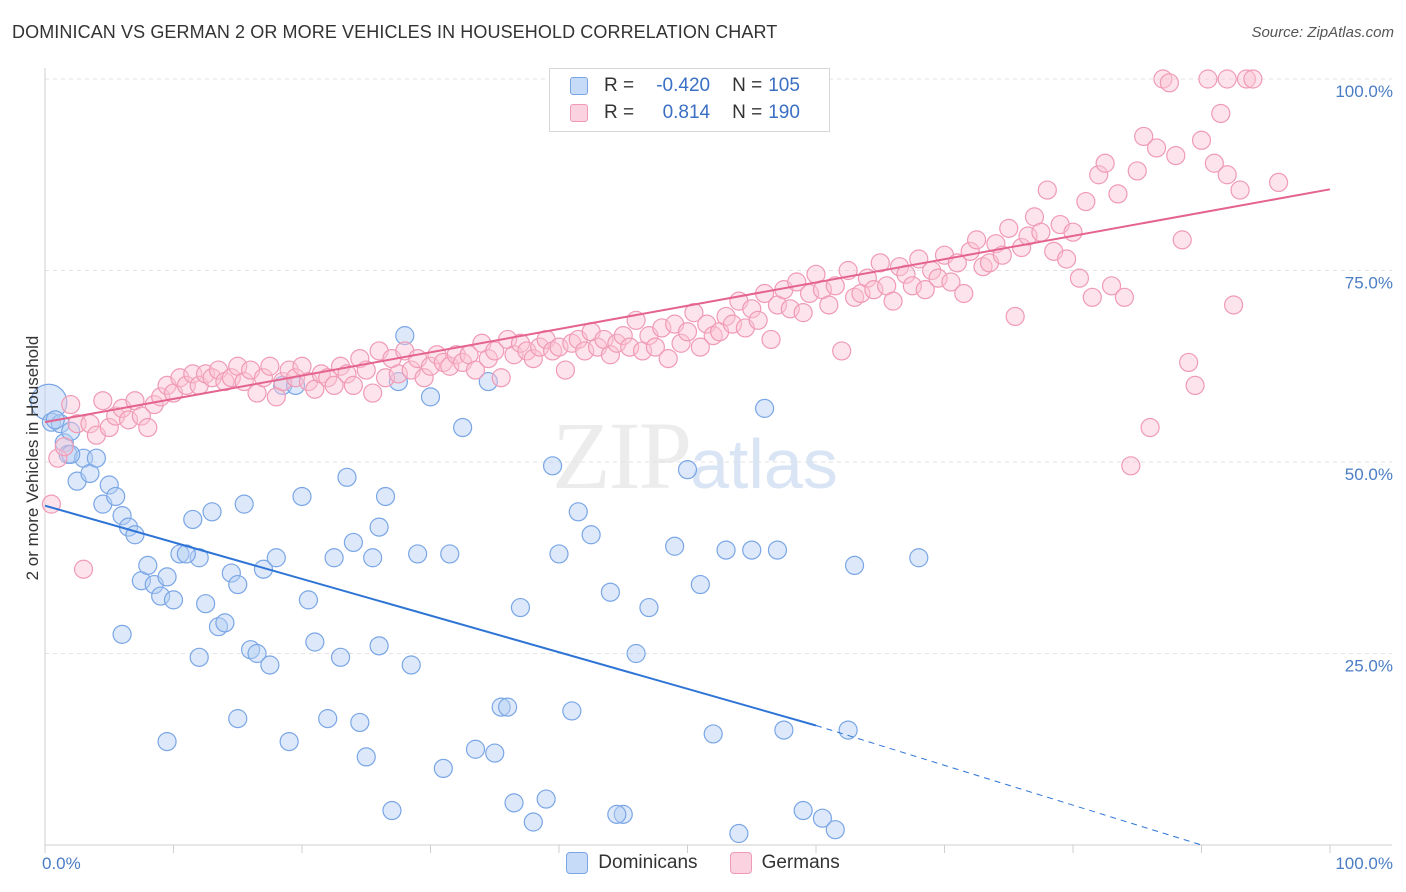 This screenshot has width=1406, height=892. What do you see at coordinates (683, 85) in the screenshot?
I see `legend-r-value: -0.420` at bounding box center [683, 85].